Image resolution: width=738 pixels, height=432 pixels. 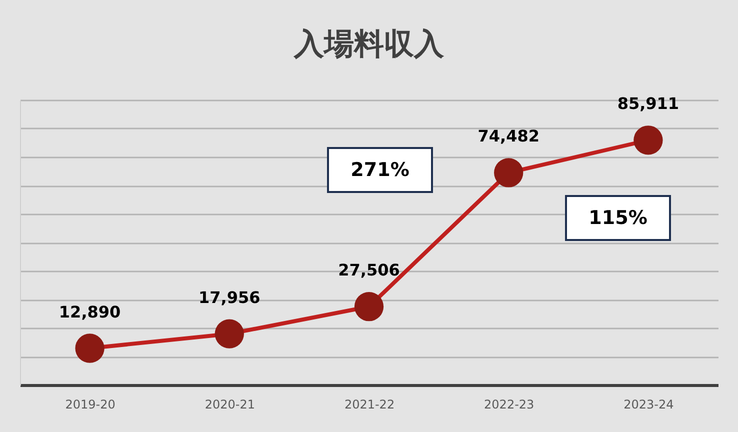 I want to click on x-tick-label: 2023-24, so click(x=649, y=405).